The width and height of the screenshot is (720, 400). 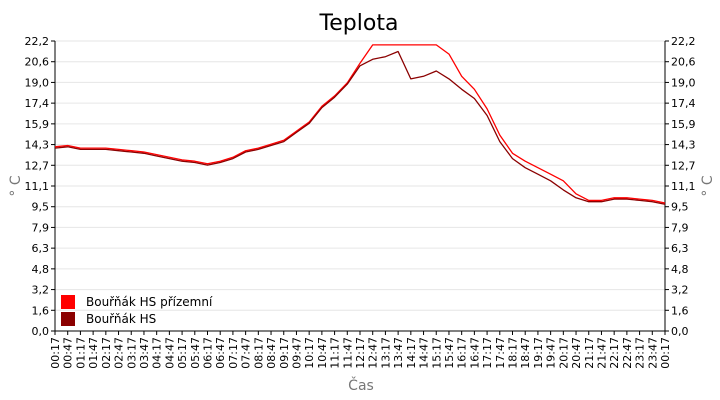 What do you see at coordinates (708, 185) in the screenshot?
I see `y-axis-label-right: ° C` at bounding box center [708, 185].